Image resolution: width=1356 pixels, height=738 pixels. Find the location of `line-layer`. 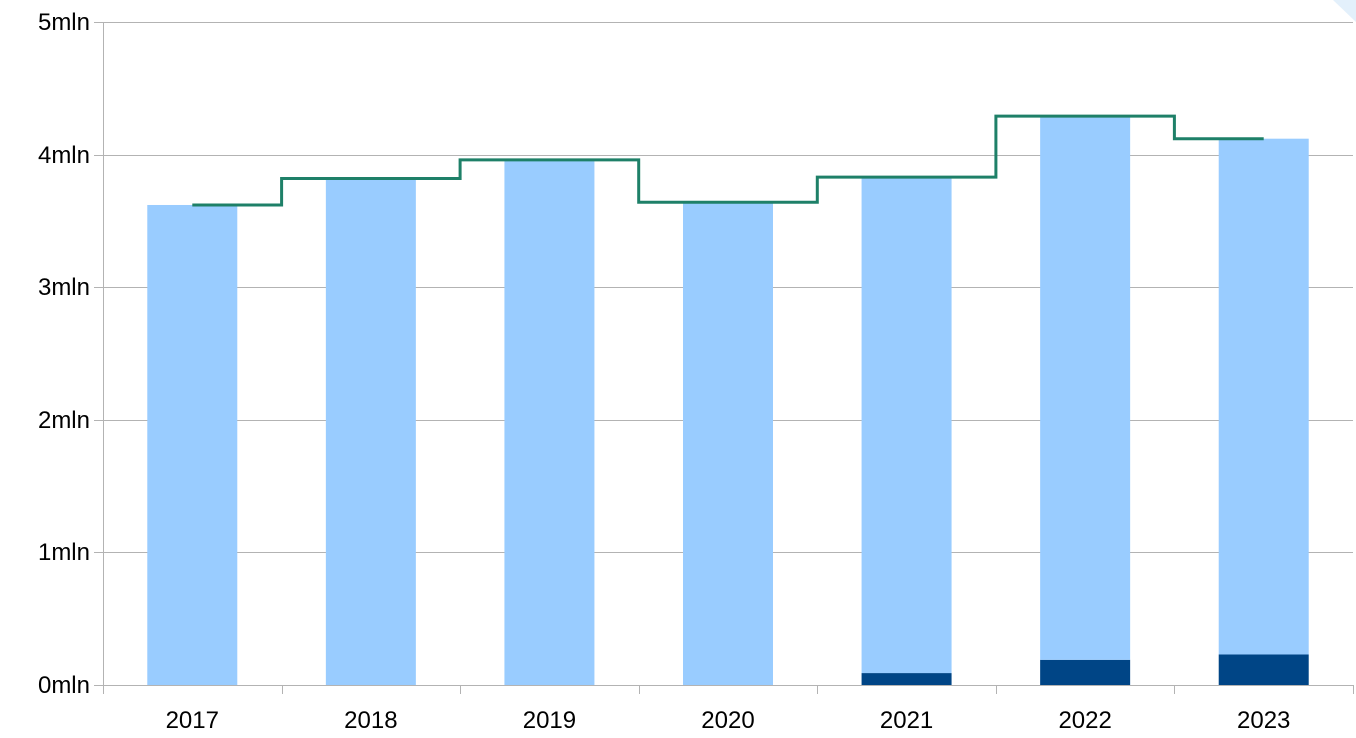

line-layer is located at coordinates (728, 160).